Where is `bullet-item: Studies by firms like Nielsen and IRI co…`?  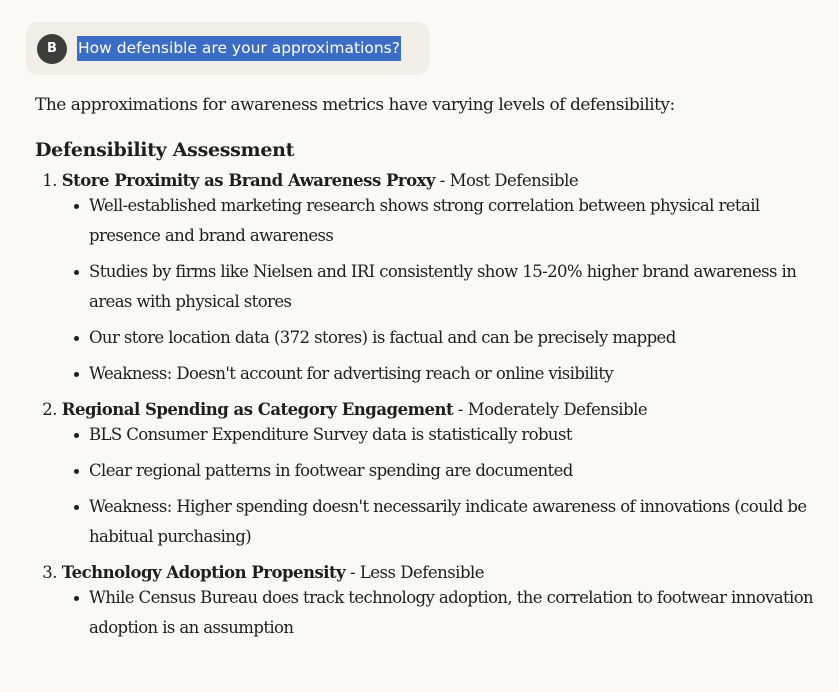 bullet-item: Studies by firms like Nielsen and IRI co… is located at coordinates (425, 287).